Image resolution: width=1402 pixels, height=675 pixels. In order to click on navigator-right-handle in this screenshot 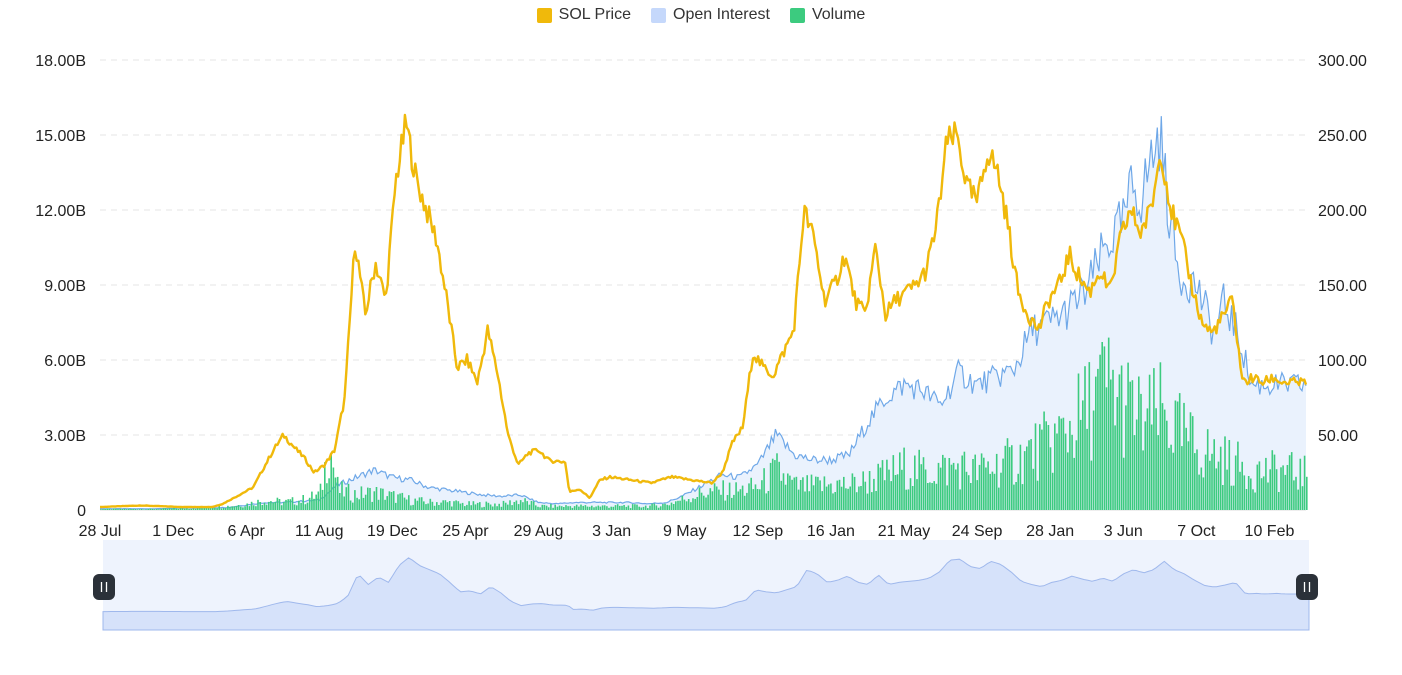, I will do `click(1307, 587)`.